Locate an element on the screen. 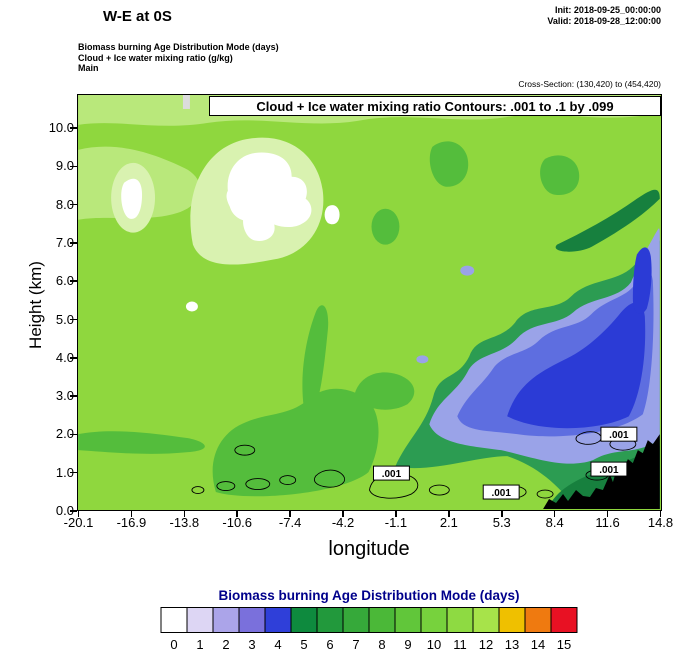 The image size is (674, 667). init-time: Init: 2018-09-25_00:00:00 is located at coordinates (607, 10).